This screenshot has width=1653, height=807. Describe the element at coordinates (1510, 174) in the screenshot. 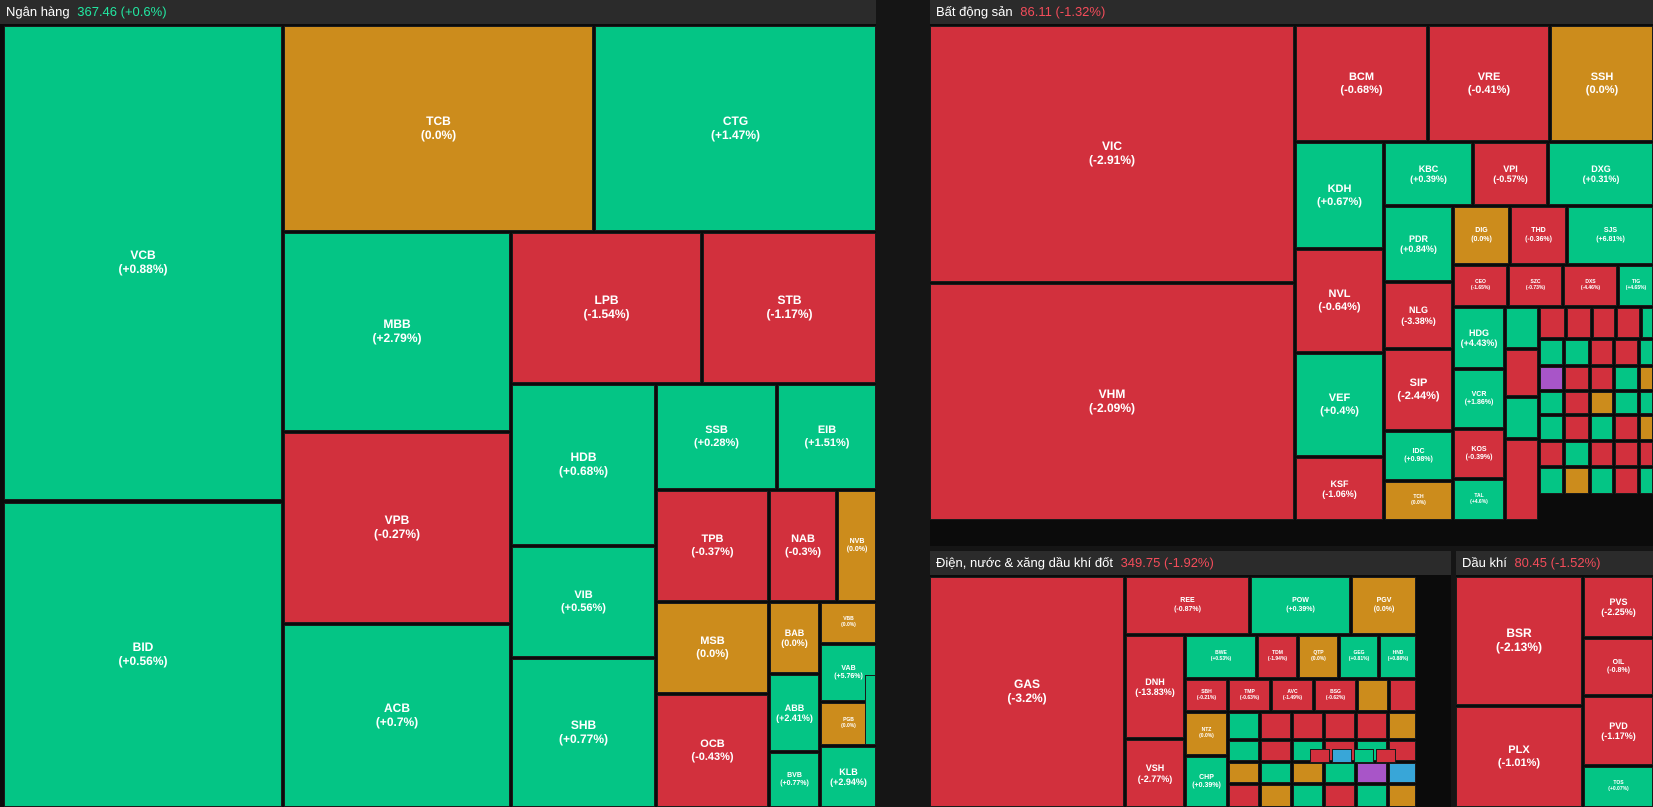

I see `stock-tile-vpi: VPI (-0.57%)` at that location.